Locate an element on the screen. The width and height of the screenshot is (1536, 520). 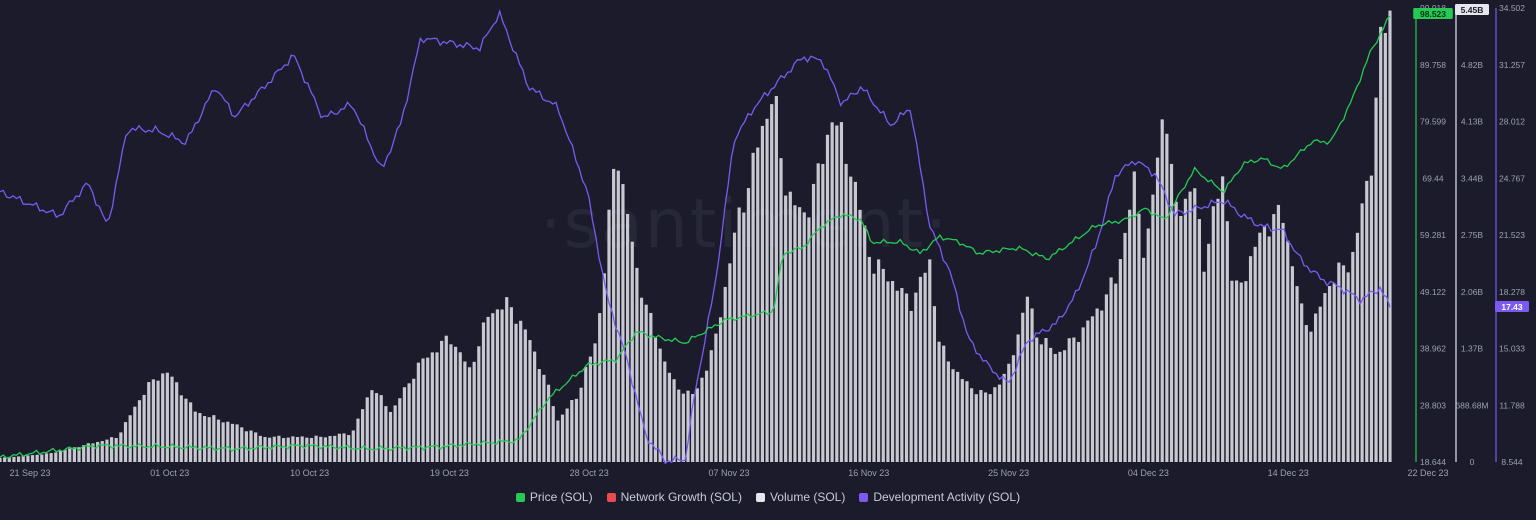
x-tick-label: 10 Oct 23 is located at coordinates (309, 473).